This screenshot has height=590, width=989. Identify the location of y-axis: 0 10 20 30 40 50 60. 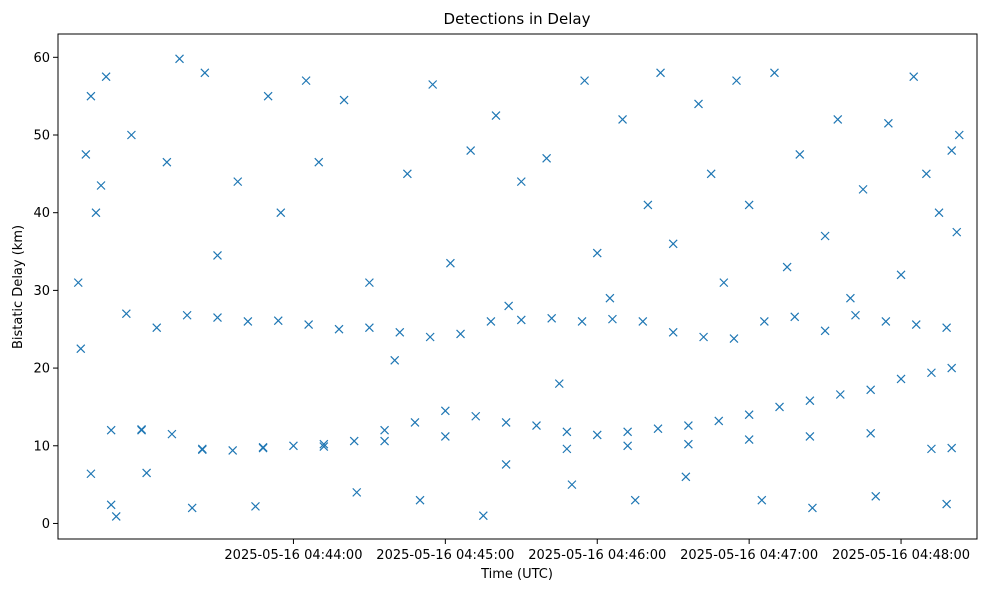
(45, 291).